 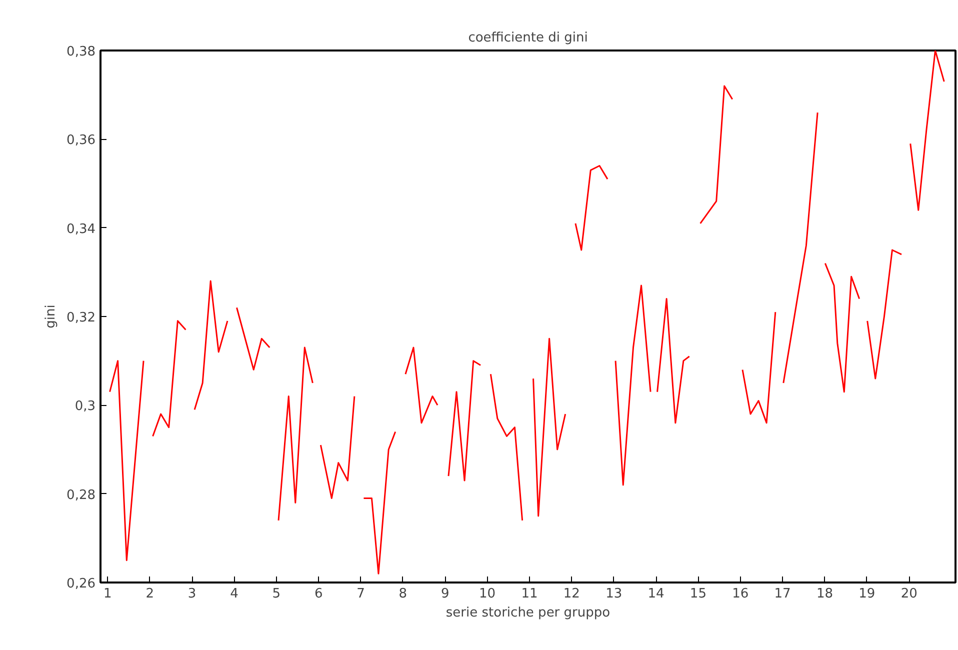 What do you see at coordinates (528, 38) in the screenshot?
I see `chart-title: coefficiente di gini` at bounding box center [528, 38].